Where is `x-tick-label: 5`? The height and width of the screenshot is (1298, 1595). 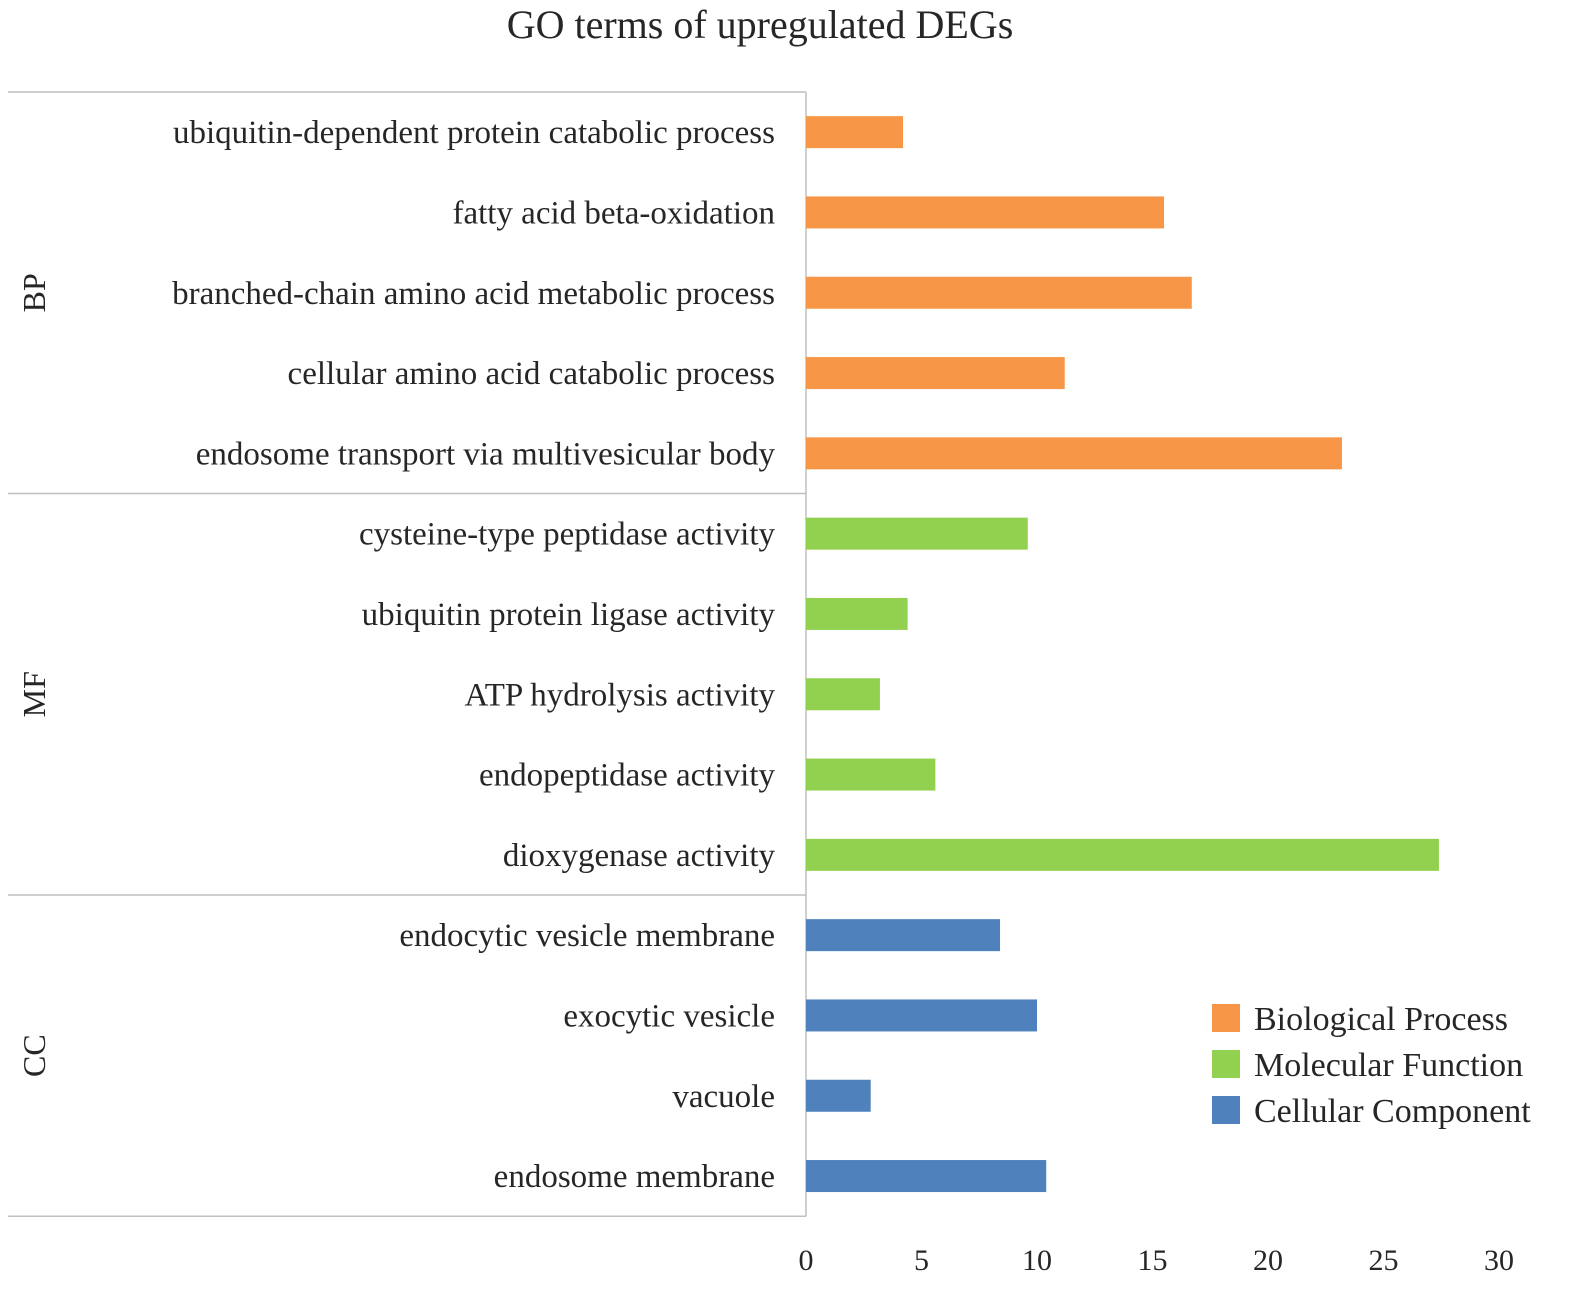 x-tick-label: 5 is located at coordinates (921, 1260).